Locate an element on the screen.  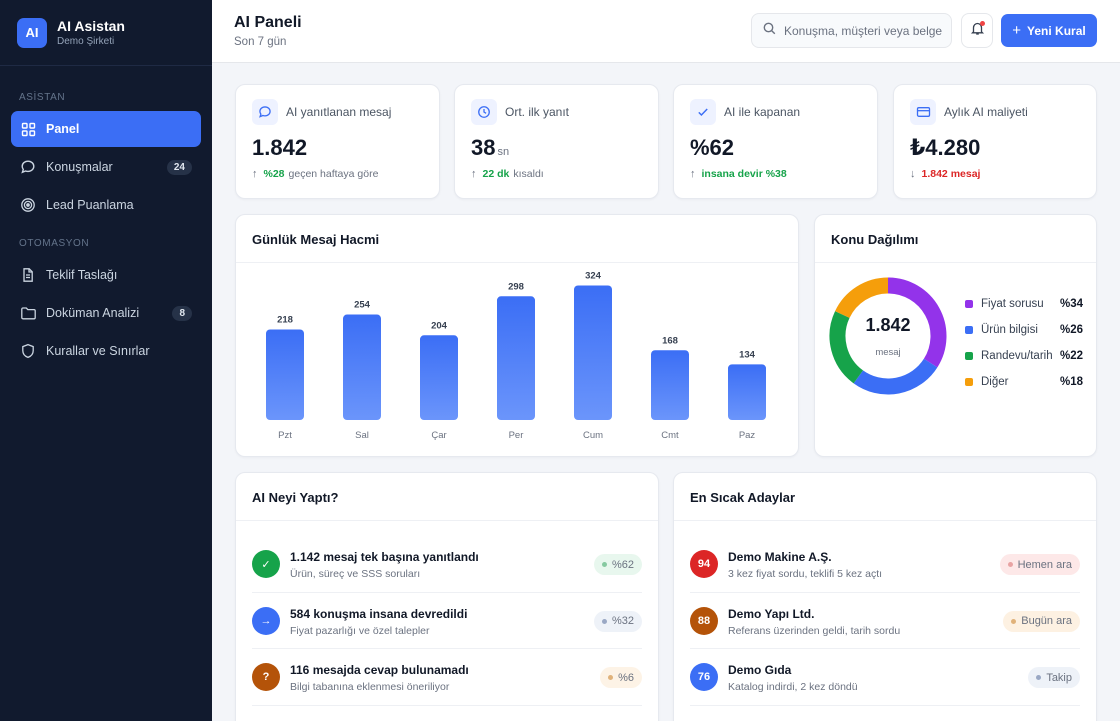
sidebar-item-label: Panel is located at coordinates (63, 129).